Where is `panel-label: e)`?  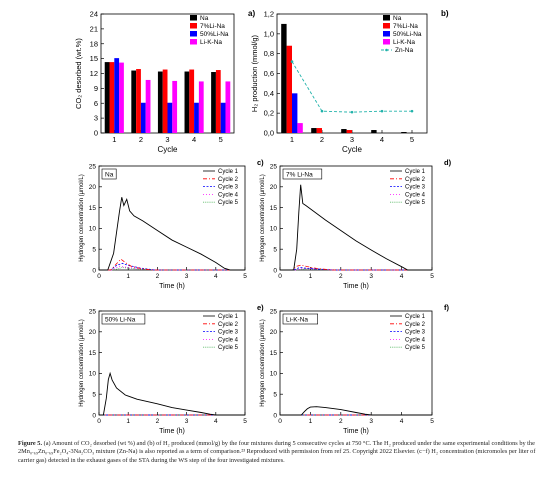 panel-label: e) is located at coordinates (260, 307).